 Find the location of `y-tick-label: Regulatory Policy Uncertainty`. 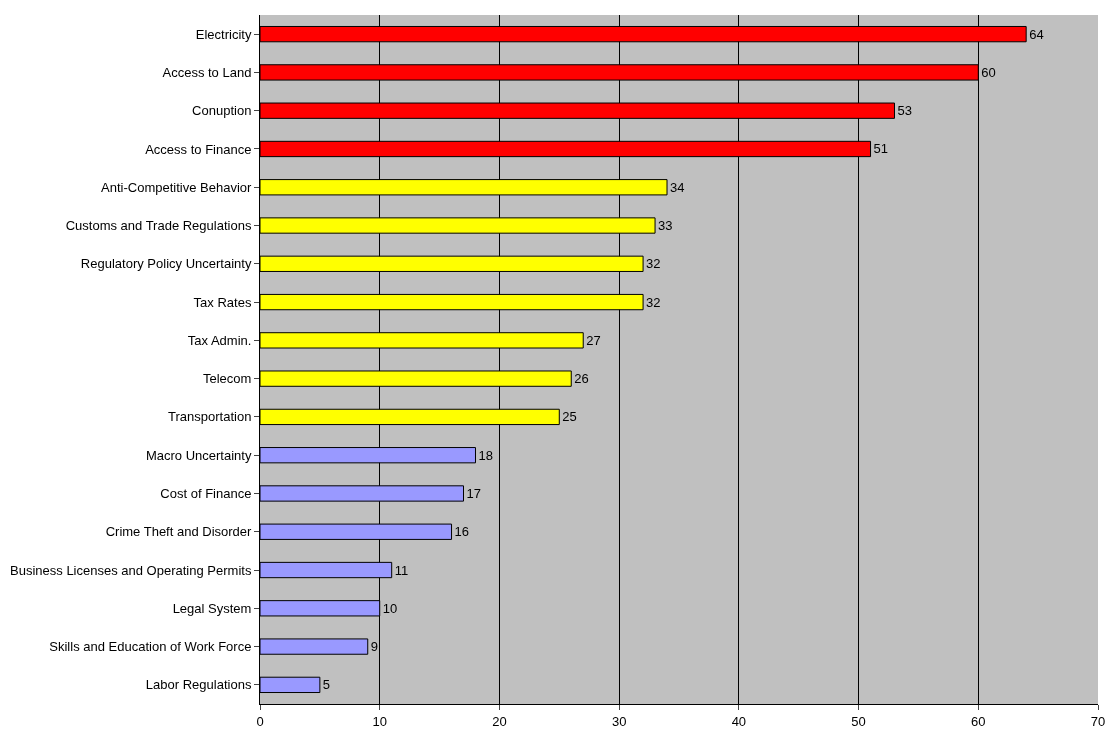

y-tick-label: Regulatory Policy Uncertainty is located at coordinates (166, 264).